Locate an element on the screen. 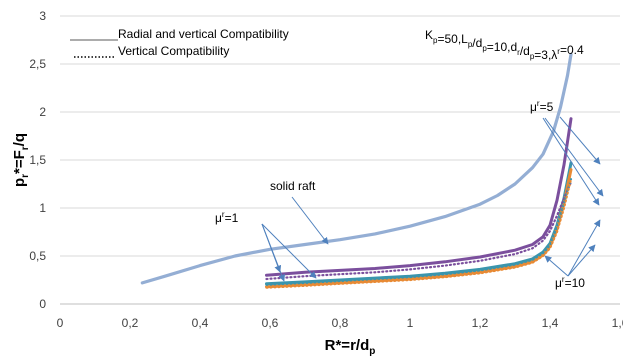 The image size is (623, 357). y-axis-label-base: p is located at coordinates (19, 182).